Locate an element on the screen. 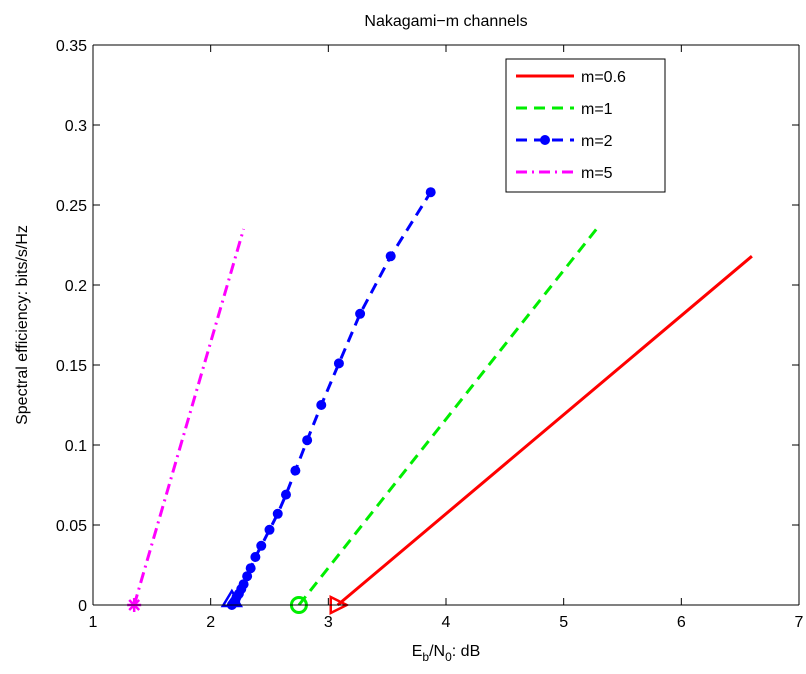  chart-title: Nakagami−m channels is located at coordinates (445, 21).